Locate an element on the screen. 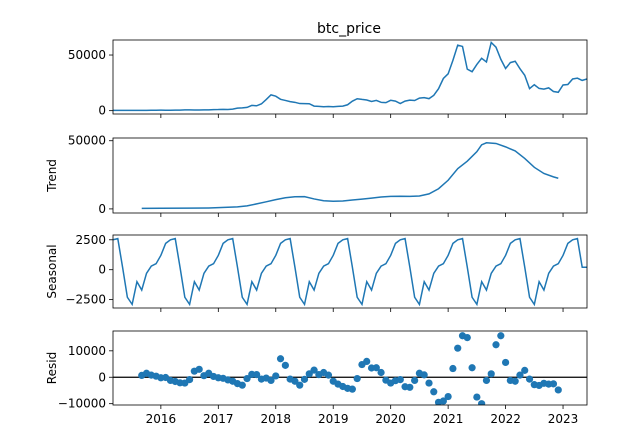 Image resolution: width=624 pixels, height=445 pixels. panel-btc_price: 0 50000 is located at coordinates (328, 78).